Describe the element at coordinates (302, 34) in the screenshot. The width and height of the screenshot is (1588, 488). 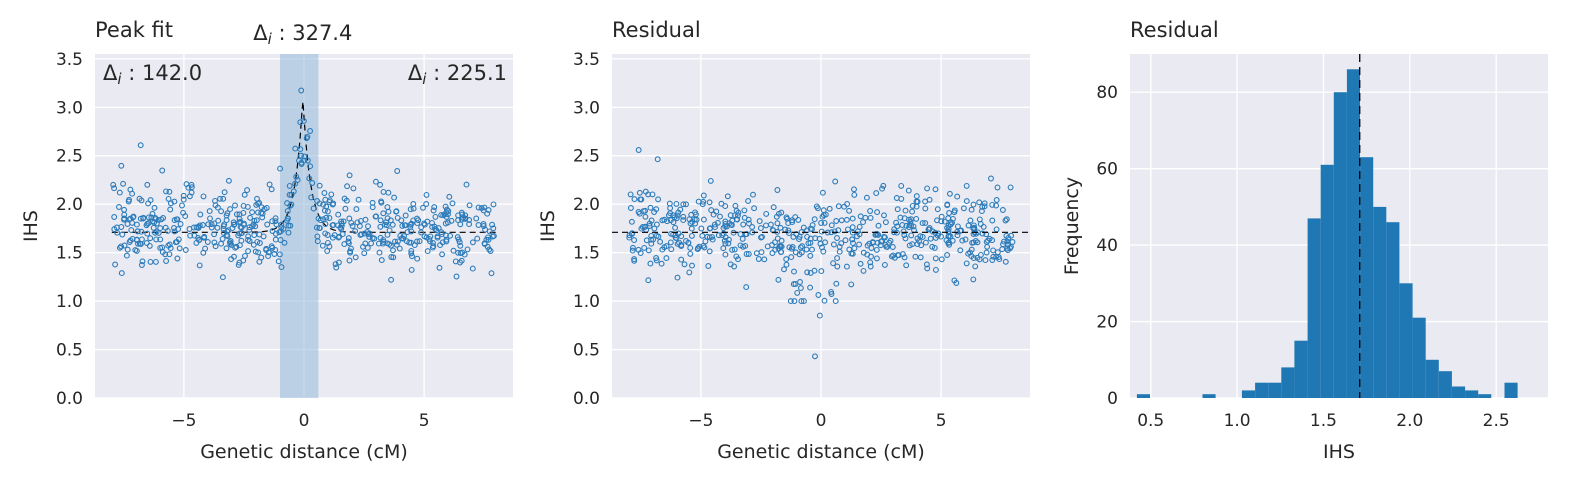
I see `annotation-delta: Δi : 327.4` at that location.